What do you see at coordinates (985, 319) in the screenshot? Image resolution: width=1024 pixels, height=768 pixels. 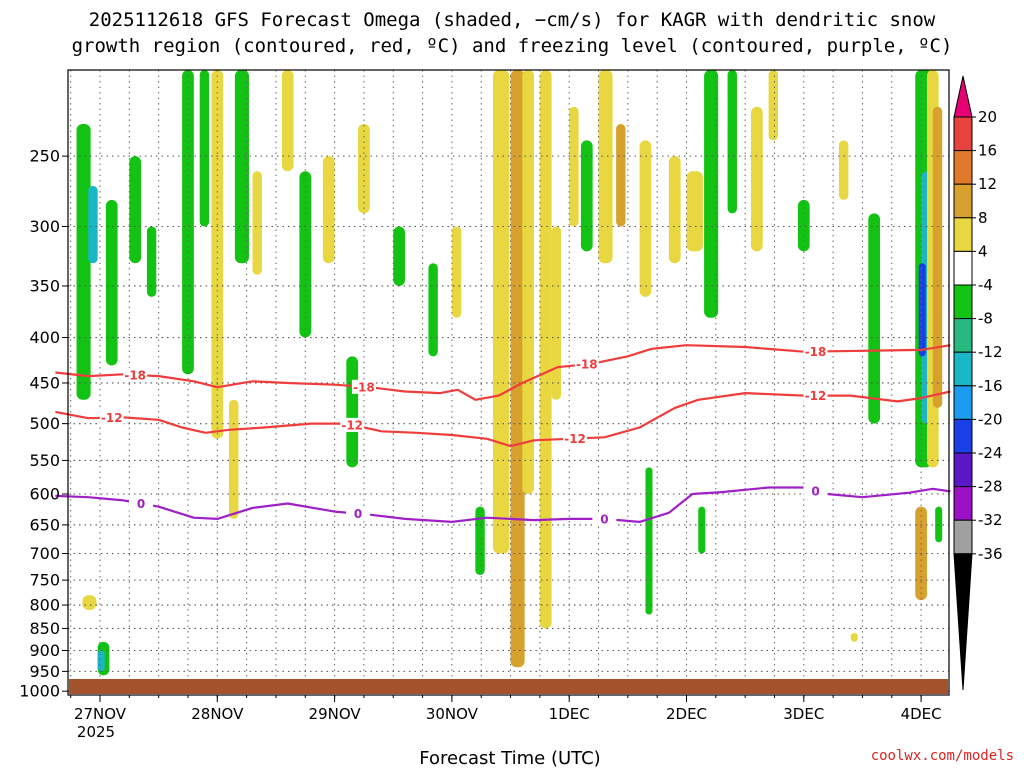 I see `colorbar-label: -8` at bounding box center [985, 319].